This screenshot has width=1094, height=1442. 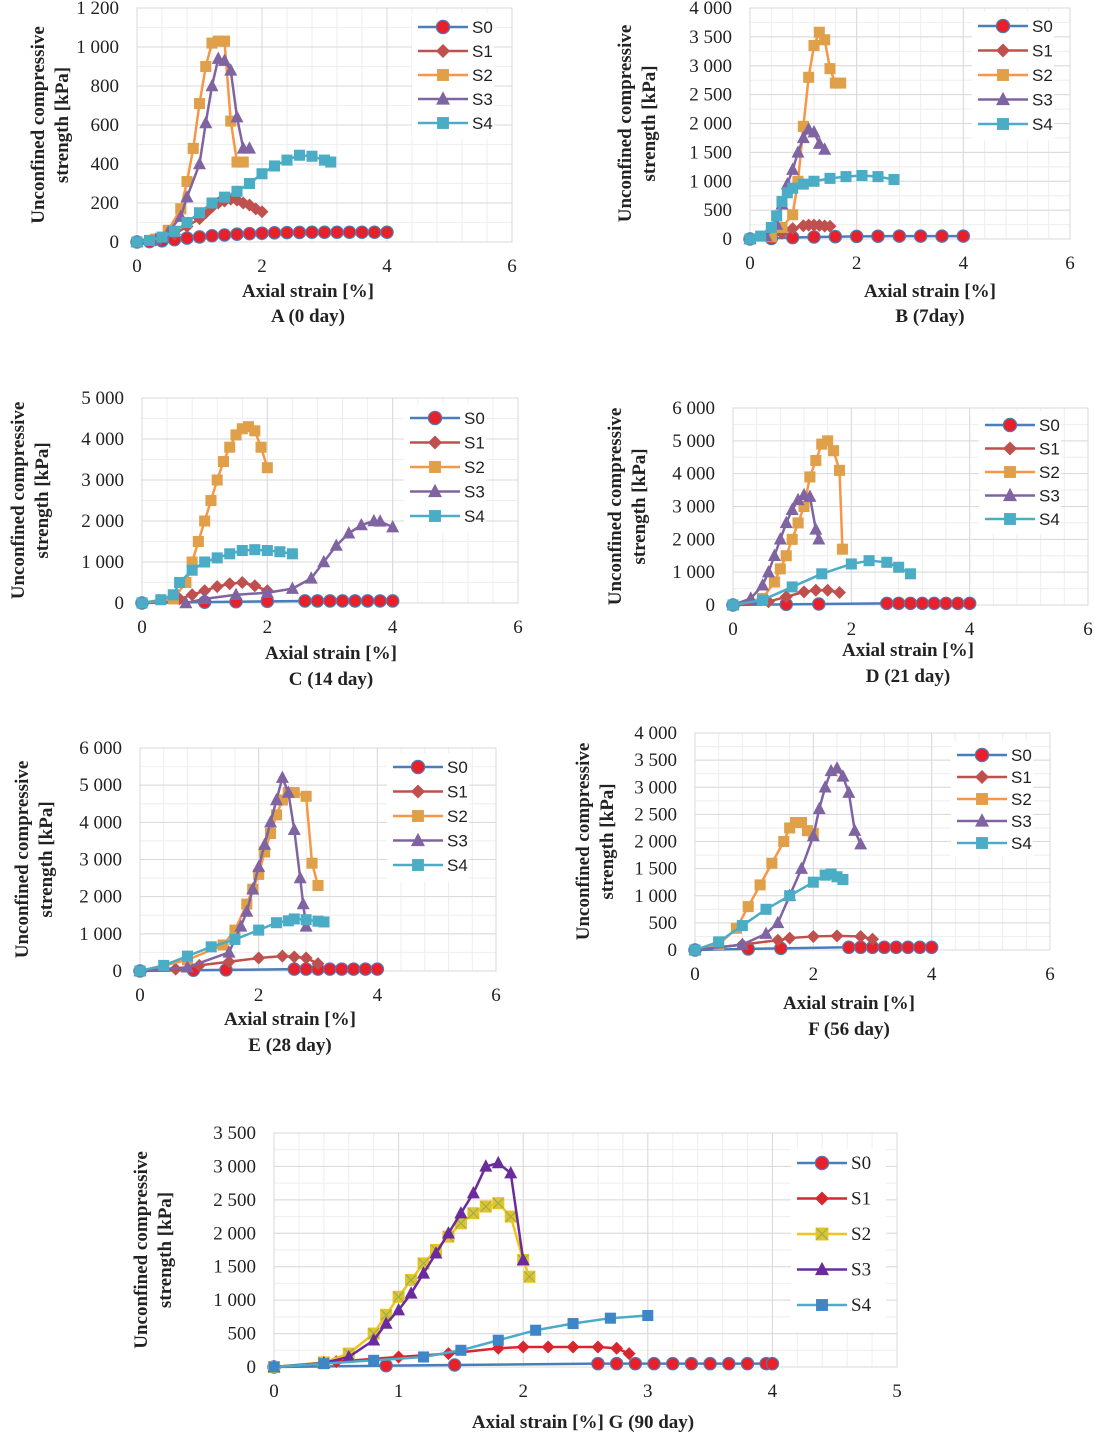 I want to click on series-s4, so click(x=461, y=1341).